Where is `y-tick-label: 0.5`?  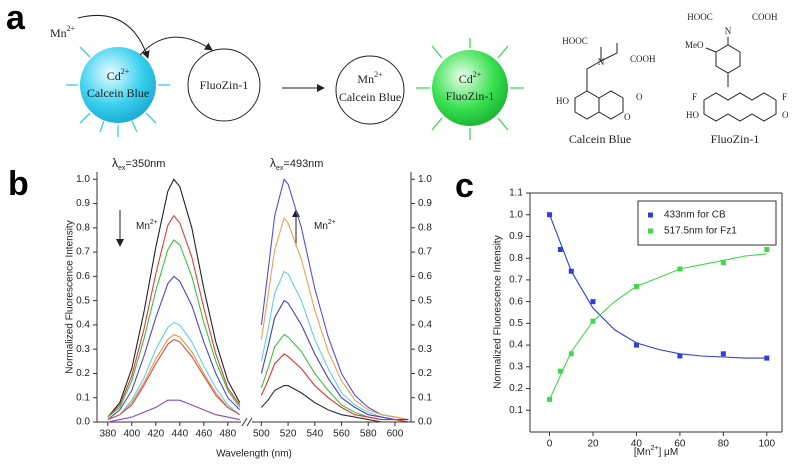 y-tick-label: 0.5 is located at coordinates (83, 300).